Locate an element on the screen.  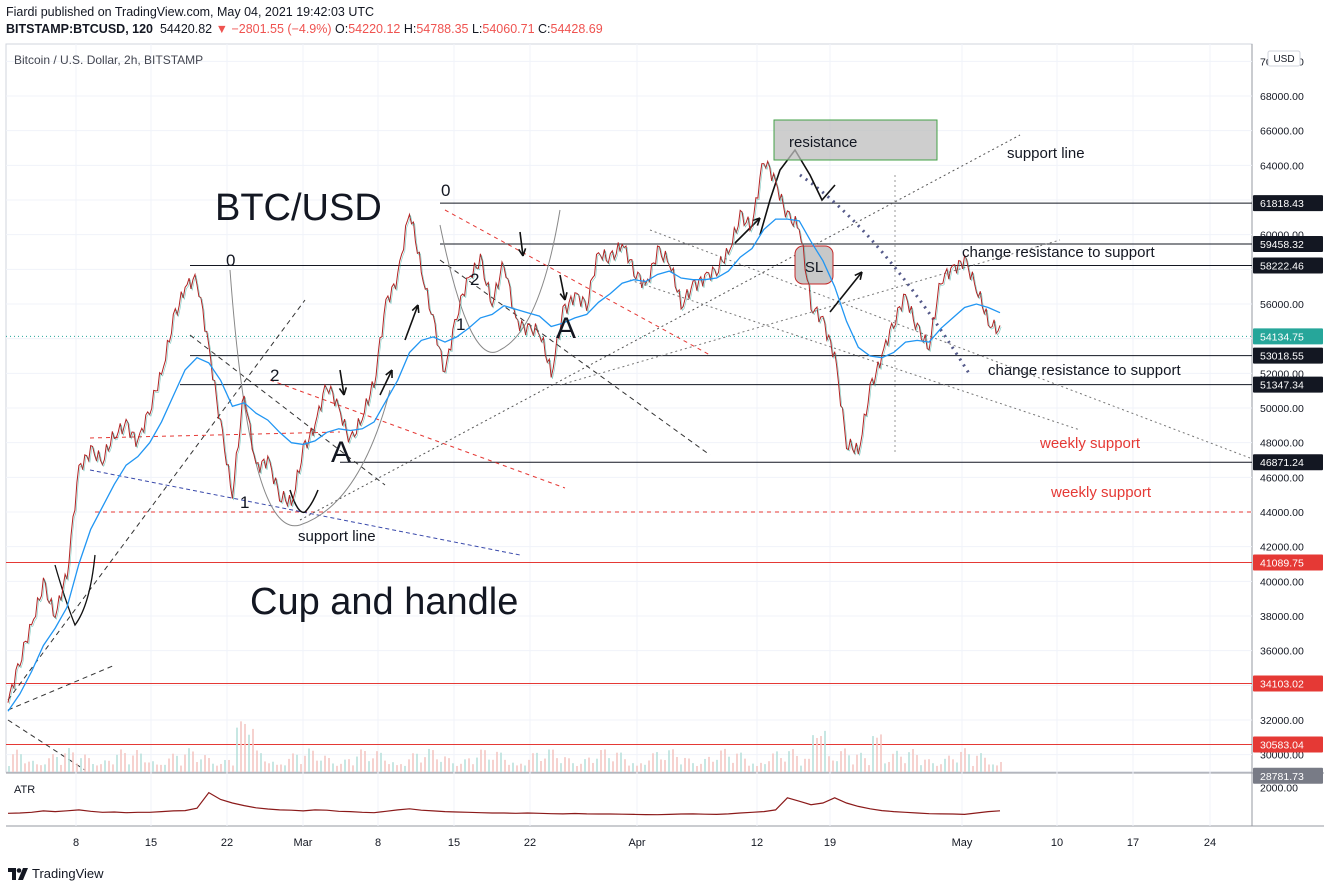
x-tick-label: 8 is located at coordinates (76, 843).